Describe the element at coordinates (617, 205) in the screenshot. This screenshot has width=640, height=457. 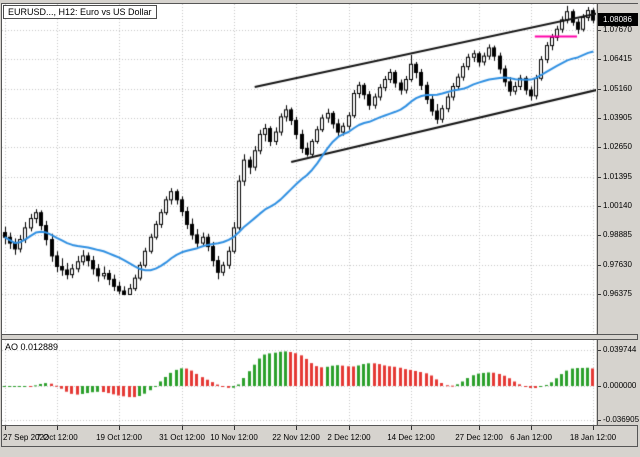
I see `price-axis-label: 1.00140` at that location.